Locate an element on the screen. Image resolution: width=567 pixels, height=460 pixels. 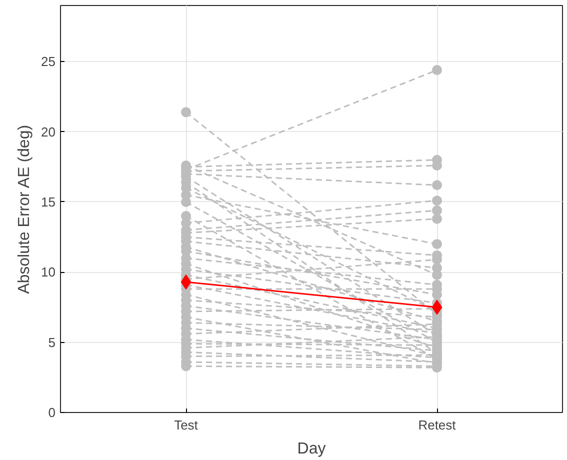
x-tick-label: Retest is located at coordinates (437, 425).